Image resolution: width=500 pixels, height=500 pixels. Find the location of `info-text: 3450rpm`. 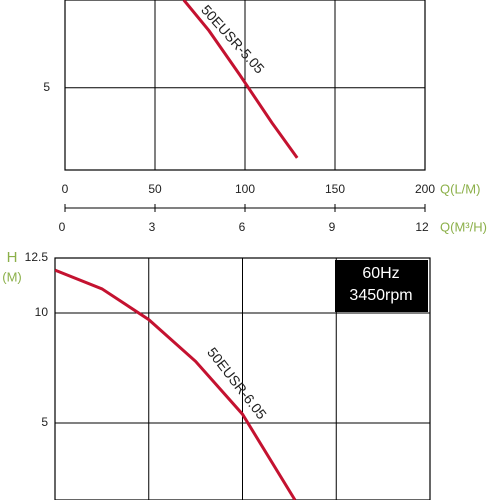

info-text: 3450rpm is located at coordinates (380, 295).